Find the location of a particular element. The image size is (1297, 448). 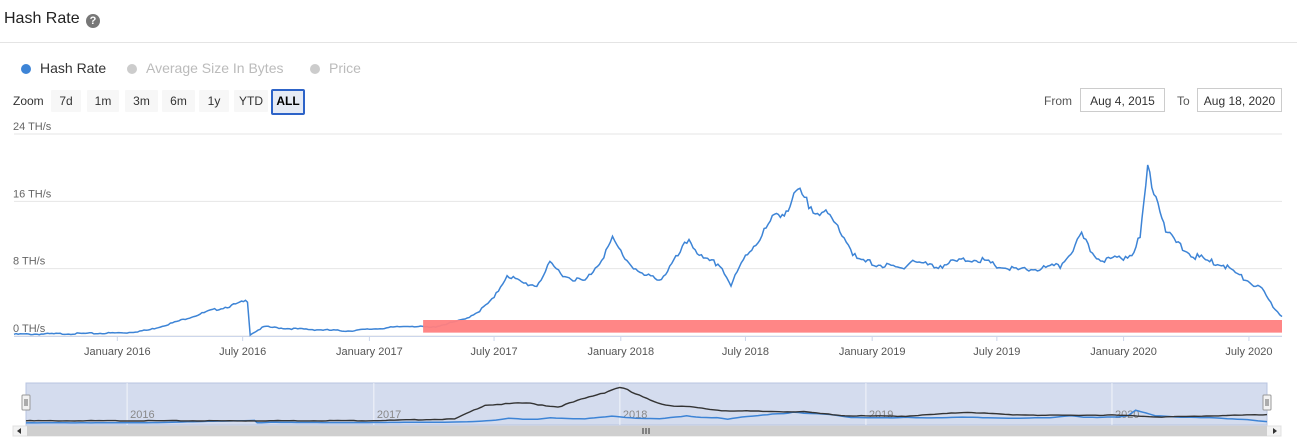

y-tick-label: 0 TH/s is located at coordinates (29, 329).